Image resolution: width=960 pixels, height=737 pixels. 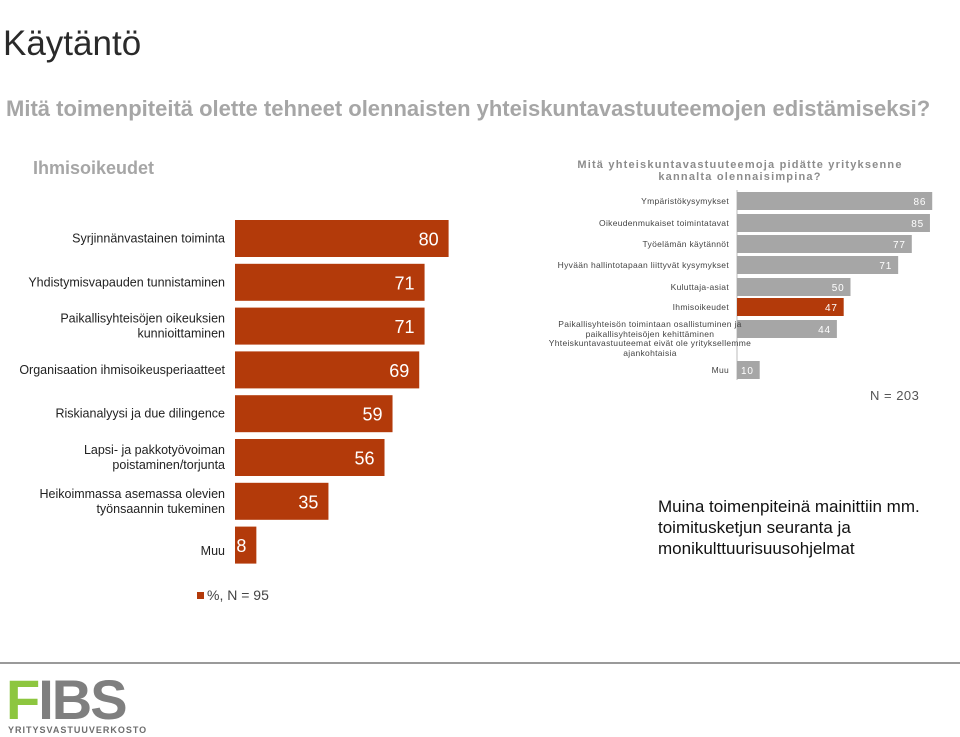 What do you see at coordinates (148, 239) in the screenshot?
I see `left-category-label: Syrjinnänvastainen toiminta` at bounding box center [148, 239].